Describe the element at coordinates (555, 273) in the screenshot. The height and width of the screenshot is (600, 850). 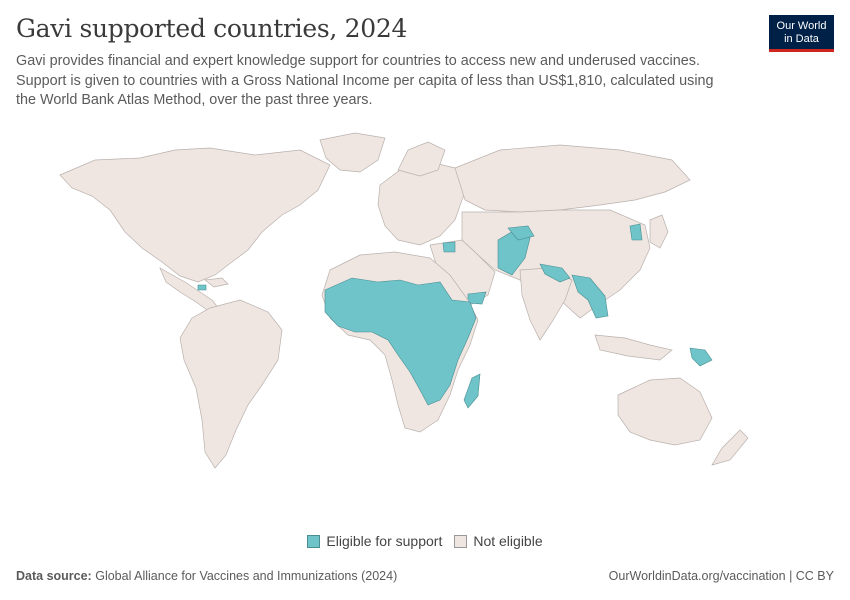
I see `country-nepal-bangladesh` at that location.